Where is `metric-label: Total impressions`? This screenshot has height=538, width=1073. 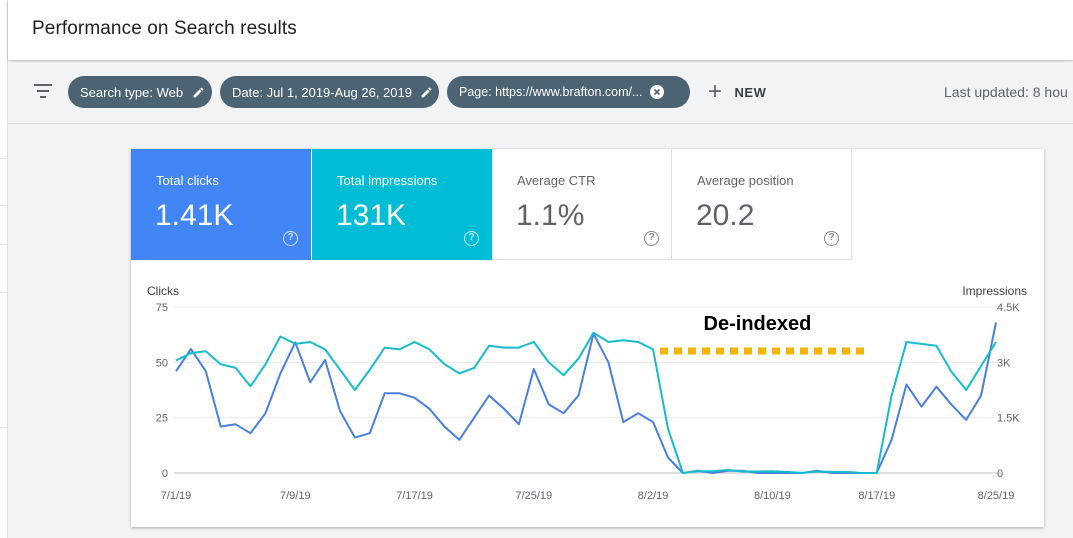 metric-label: Total impressions is located at coordinates (387, 180).